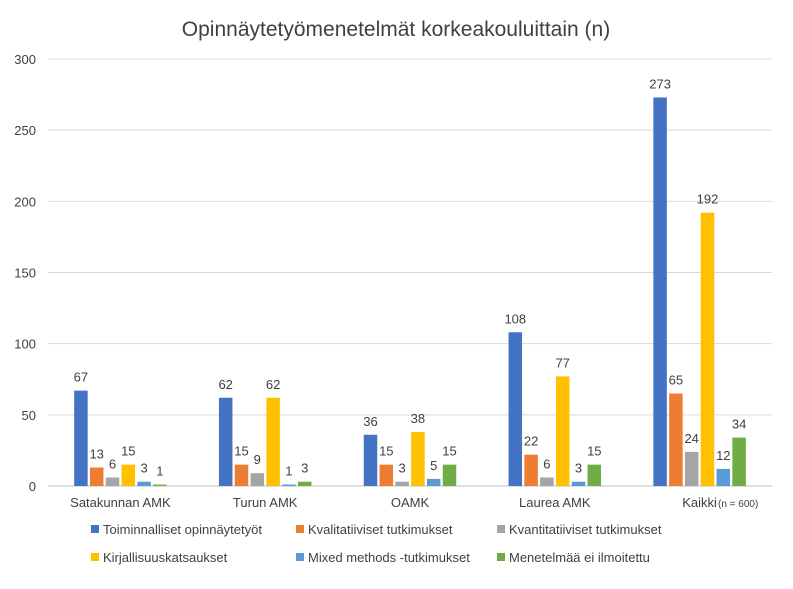 This screenshot has height=589, width=793. What do you see at coordinates (515, 318) in the screenshot?
I see `data-label: 108` at bounding box center [515, 318].